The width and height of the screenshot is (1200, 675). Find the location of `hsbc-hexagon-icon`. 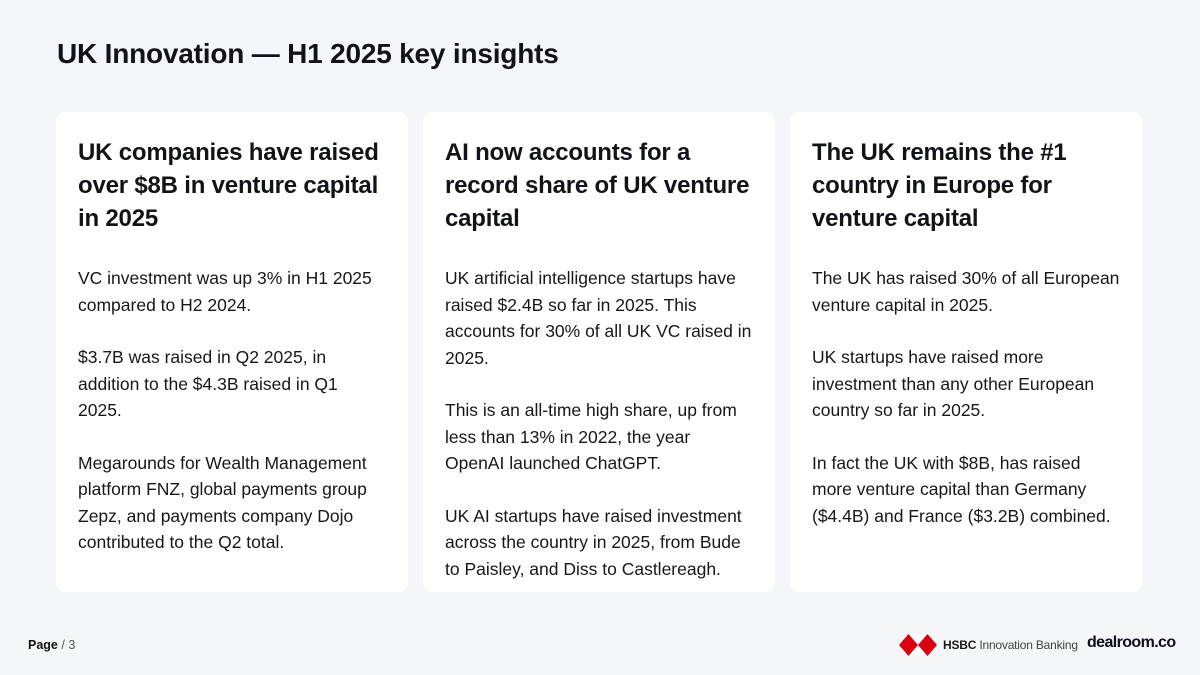

hsbc-hexagon-icon is located at coordinates (918, 645).